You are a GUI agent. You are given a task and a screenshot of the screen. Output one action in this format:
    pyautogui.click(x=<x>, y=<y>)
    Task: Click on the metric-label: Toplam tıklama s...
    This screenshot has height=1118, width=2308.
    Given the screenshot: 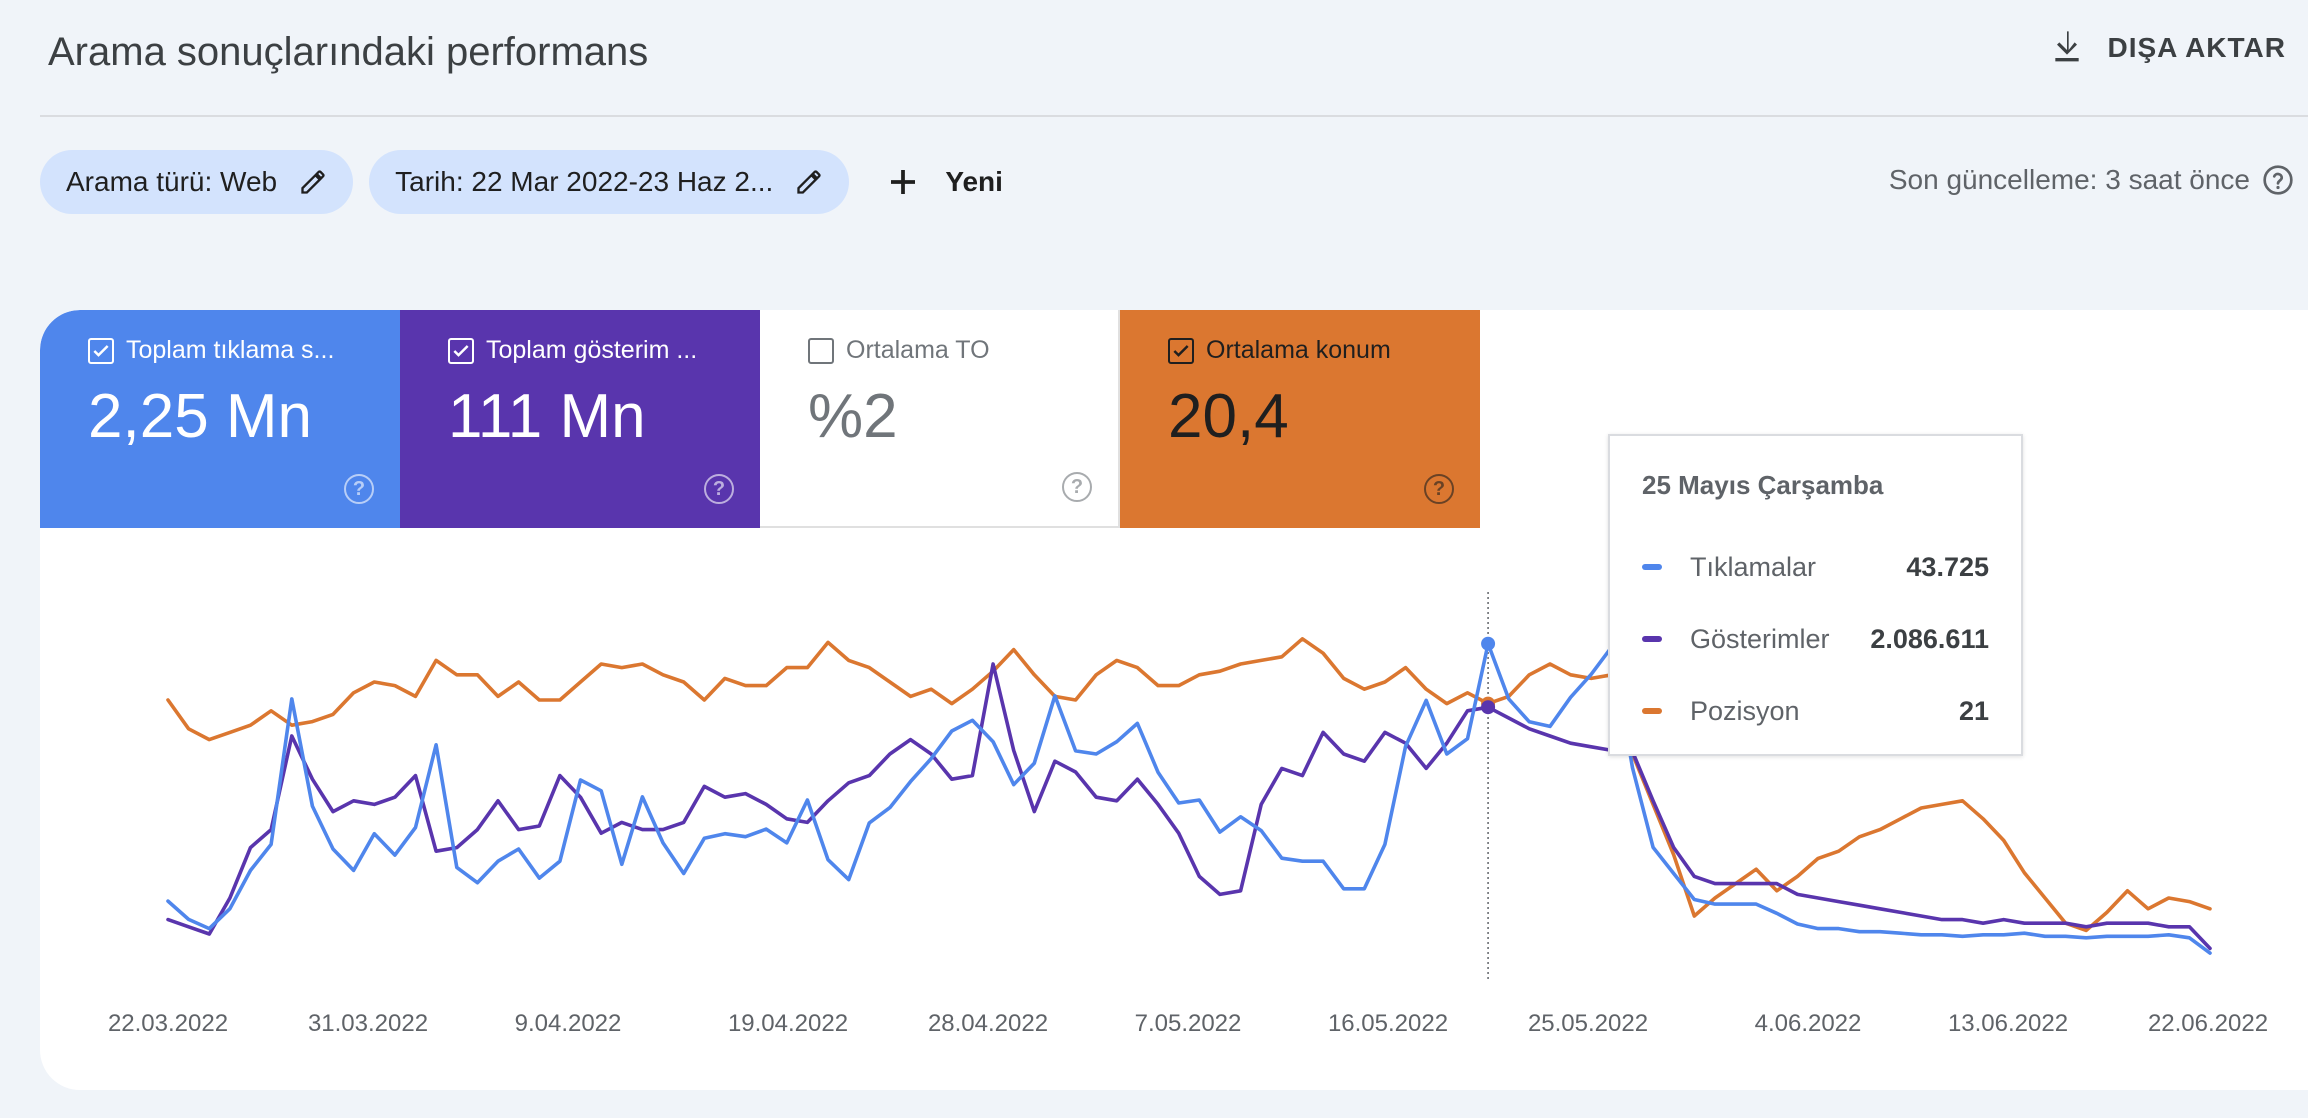 What is the action you would take?
    pyautogui.click(x=230, y=350)
    